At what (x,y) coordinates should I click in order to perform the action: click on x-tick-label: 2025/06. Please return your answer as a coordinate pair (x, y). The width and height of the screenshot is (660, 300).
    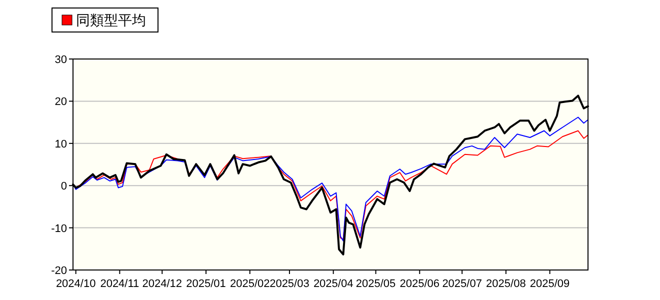
    Looking at the image, I should click on (420, 284).